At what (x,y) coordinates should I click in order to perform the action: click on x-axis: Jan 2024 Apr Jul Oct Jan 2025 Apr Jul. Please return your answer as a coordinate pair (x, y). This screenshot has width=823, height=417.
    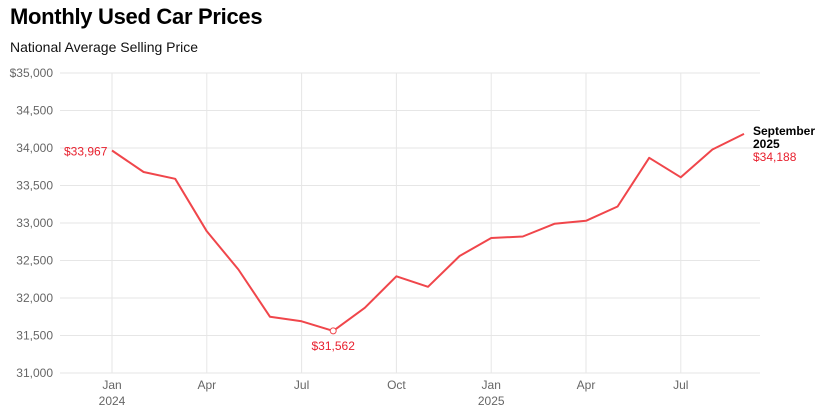
    Looking at the image, I should click on (394, 393).